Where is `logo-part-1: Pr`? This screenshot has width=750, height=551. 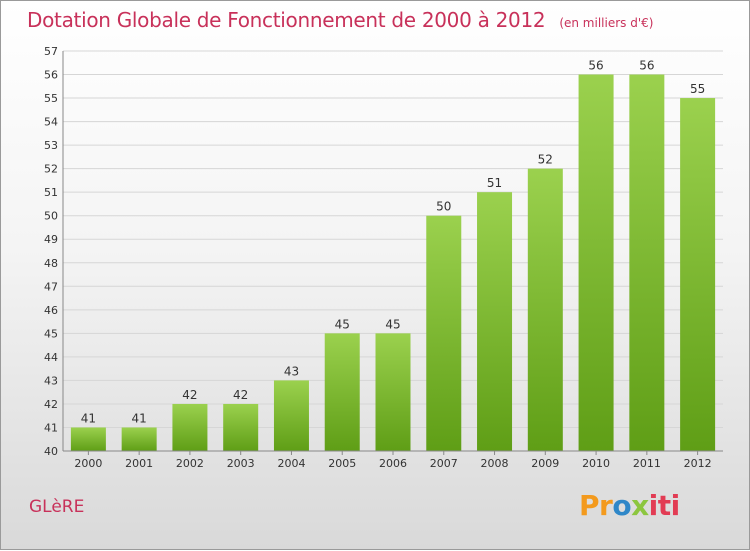 logo-part-1: Pr is located at coordinates (596, 505).